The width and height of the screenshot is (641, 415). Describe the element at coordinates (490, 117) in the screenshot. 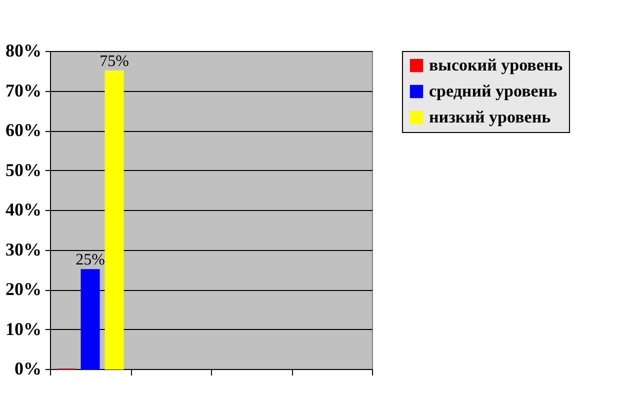

I see `legend-label: низкий уровень` at that location.